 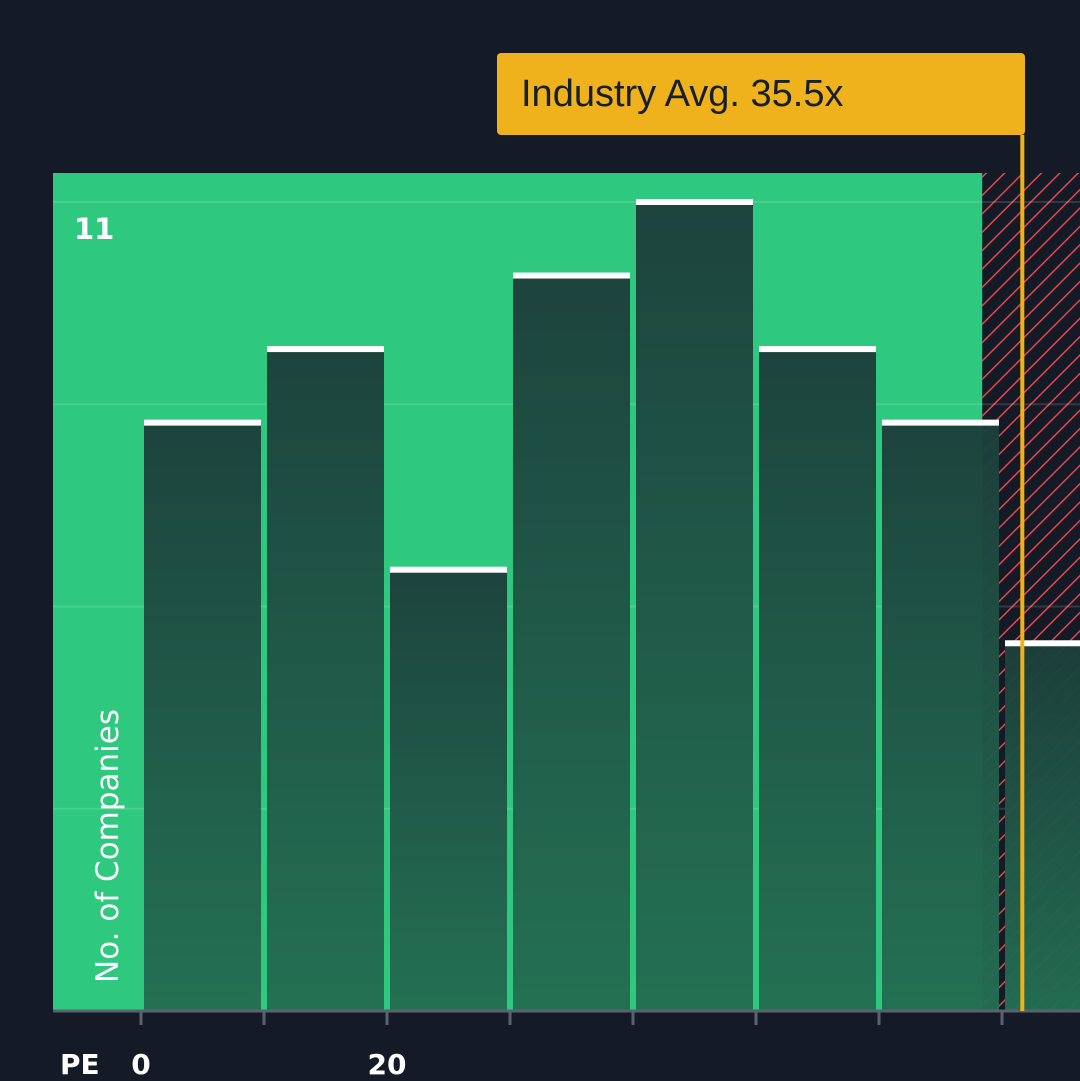 I want to click on industry-average-label: Industry Avg. 35.5x, so click(x=682, y=93).